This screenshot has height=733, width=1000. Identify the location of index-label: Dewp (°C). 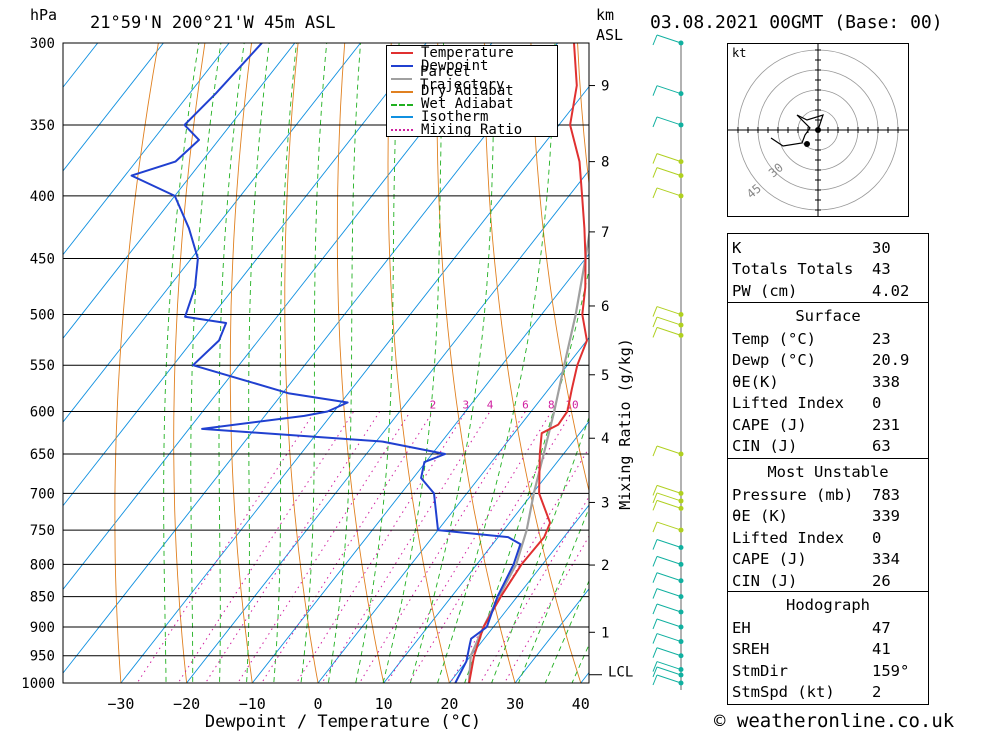
(774, 360).